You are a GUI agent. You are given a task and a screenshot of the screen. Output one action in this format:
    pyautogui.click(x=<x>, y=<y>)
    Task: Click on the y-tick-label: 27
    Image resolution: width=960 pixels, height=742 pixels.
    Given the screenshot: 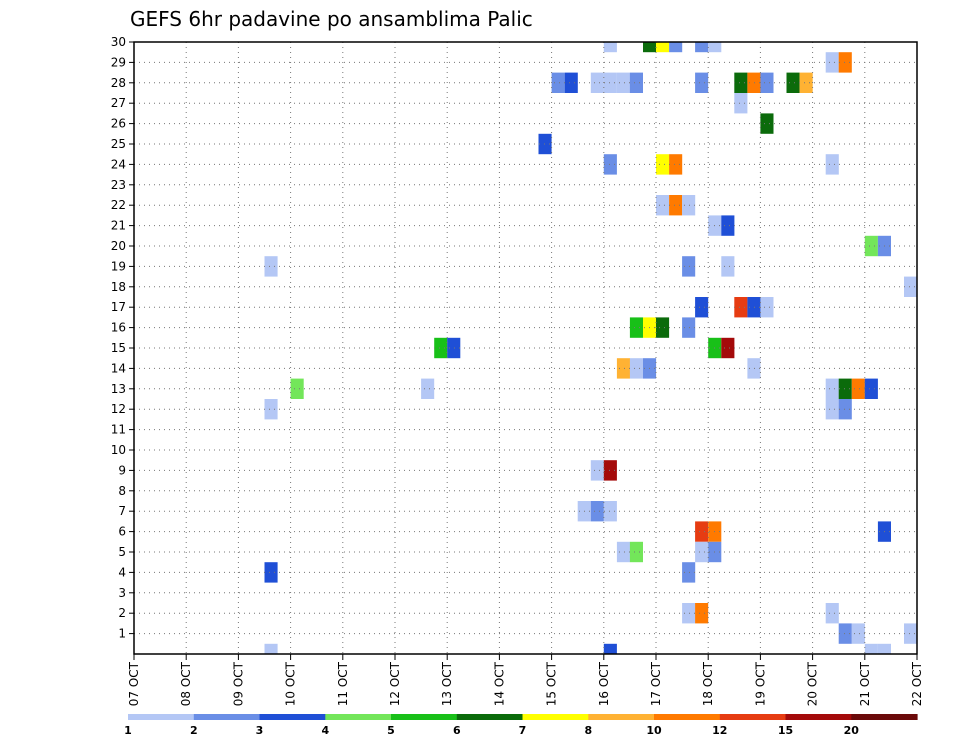 What is the action you would take?
    pyautogui.click(x=118, y=103)
    